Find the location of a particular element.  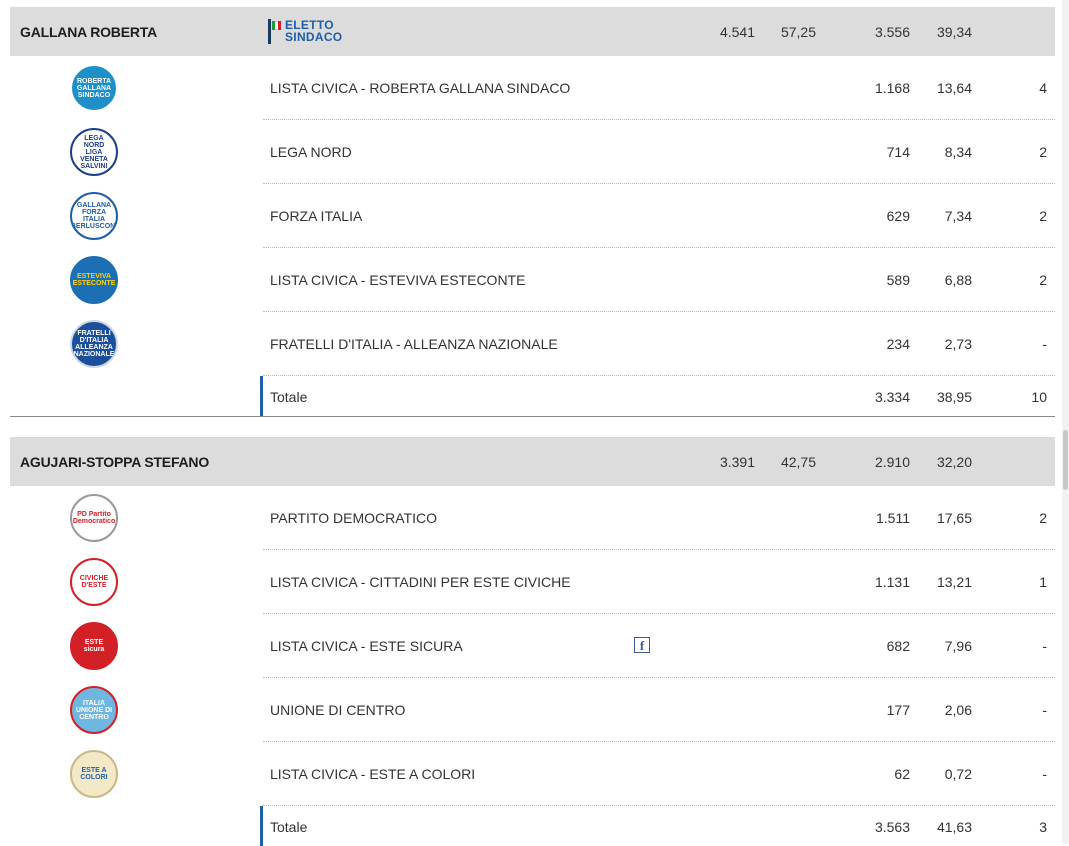

list-seats: 4 is located at coordinates (1043, 88).